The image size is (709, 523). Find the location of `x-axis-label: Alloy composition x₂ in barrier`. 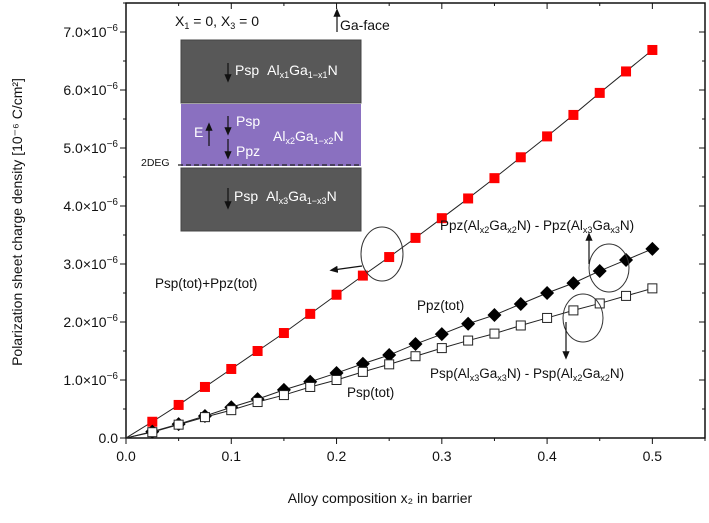

x-axis-label: Alloy composition x₂ in barrier is located at coordinates (380, 498).